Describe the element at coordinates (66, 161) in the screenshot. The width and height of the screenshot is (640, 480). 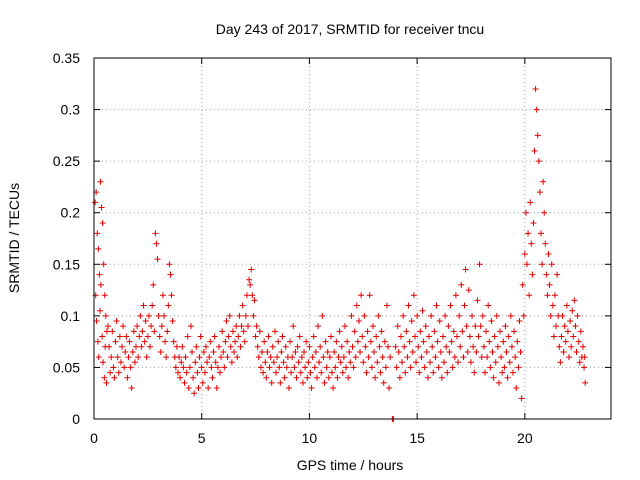
I see `y-tick-label: 0.25` at that location.